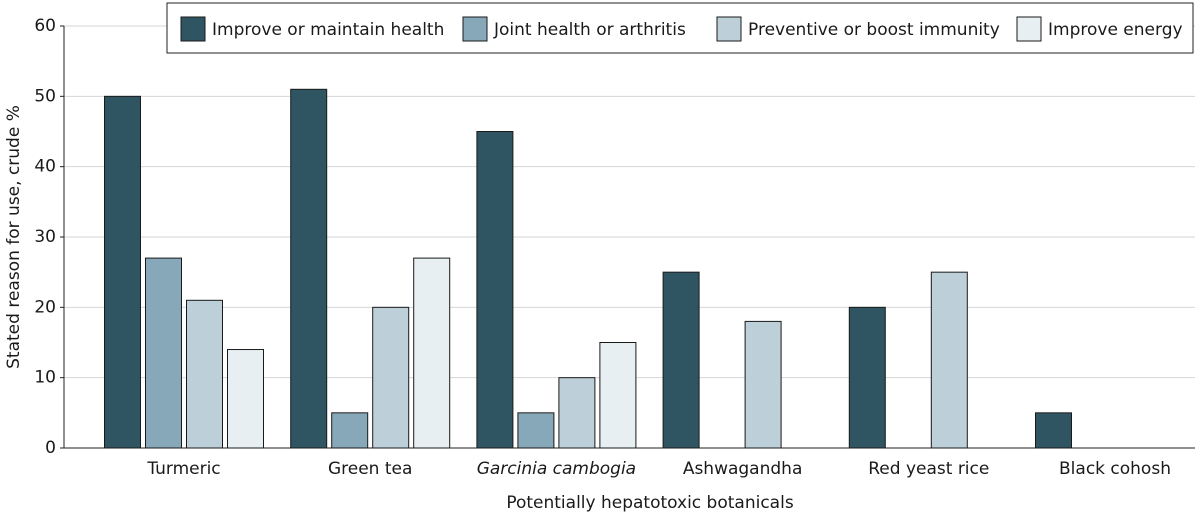 This screenshot has width=1200, height=519. What do you see at coordinates (45, 307) in the screenshot?
I see `y-tick-label: 20` at bounding box center [45, 307].